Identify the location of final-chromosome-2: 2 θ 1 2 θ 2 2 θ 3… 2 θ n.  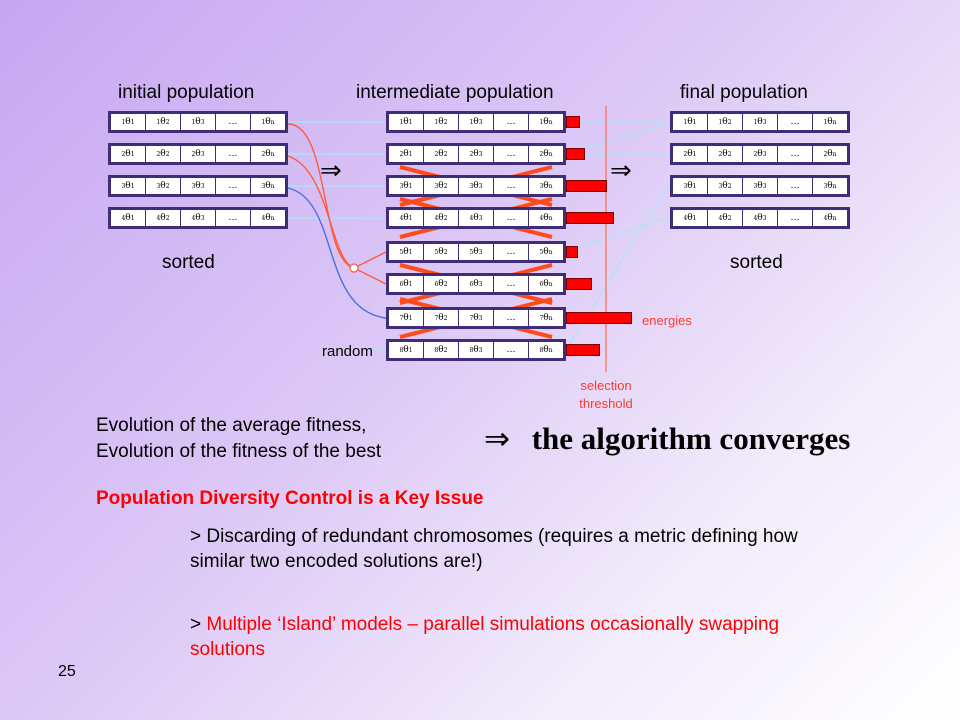
(760, 154).